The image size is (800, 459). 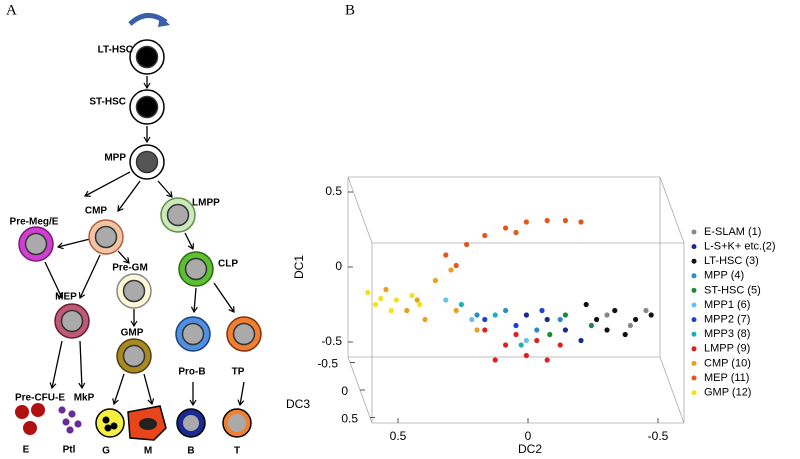 I want to click on node-label: TP, so click(x=238, y=372).